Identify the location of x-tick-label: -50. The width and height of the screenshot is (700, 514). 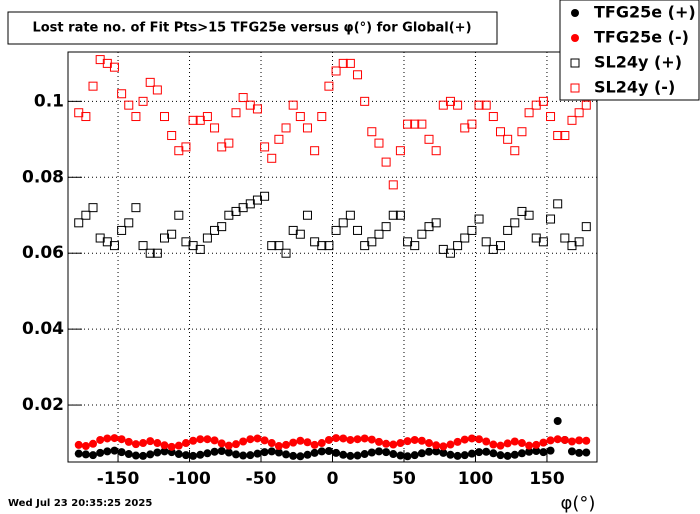
(261, 479).